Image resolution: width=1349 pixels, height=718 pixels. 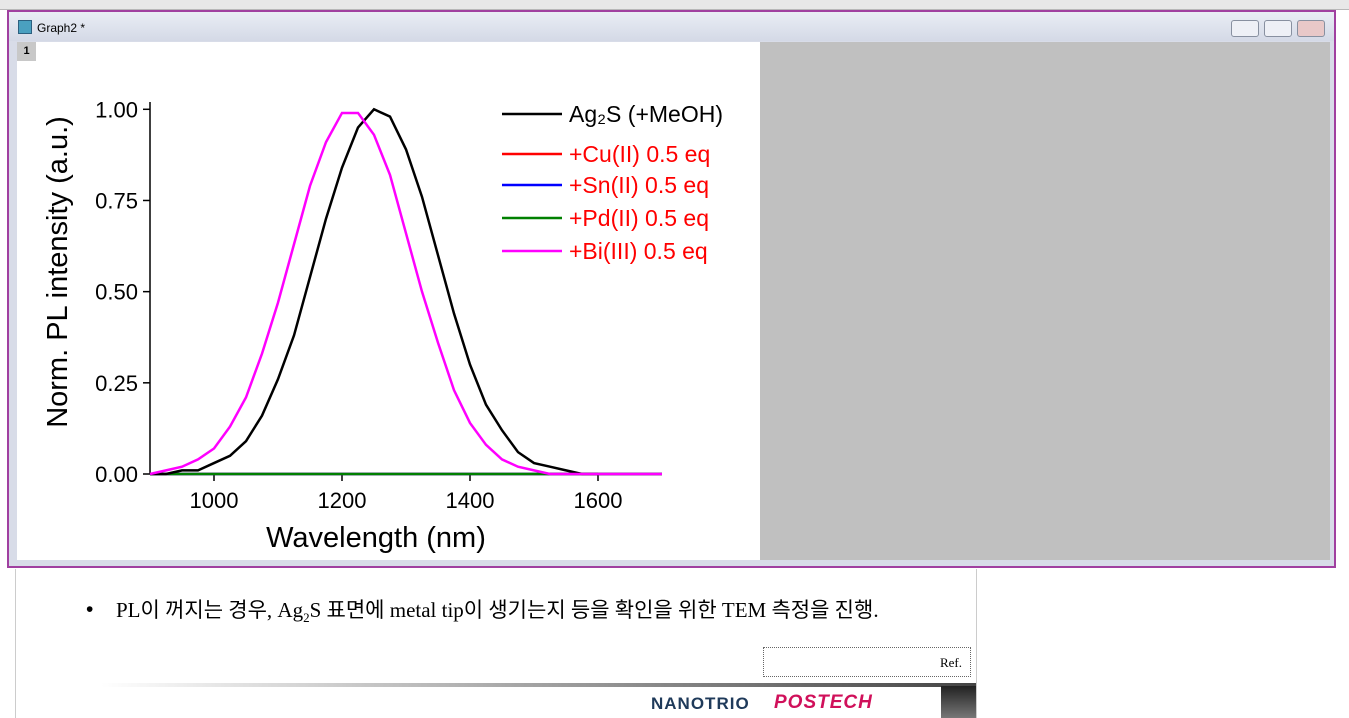 I want to click on y-axis-label: Norm. PL intensity (a.u.), so click(x=58, y=272).